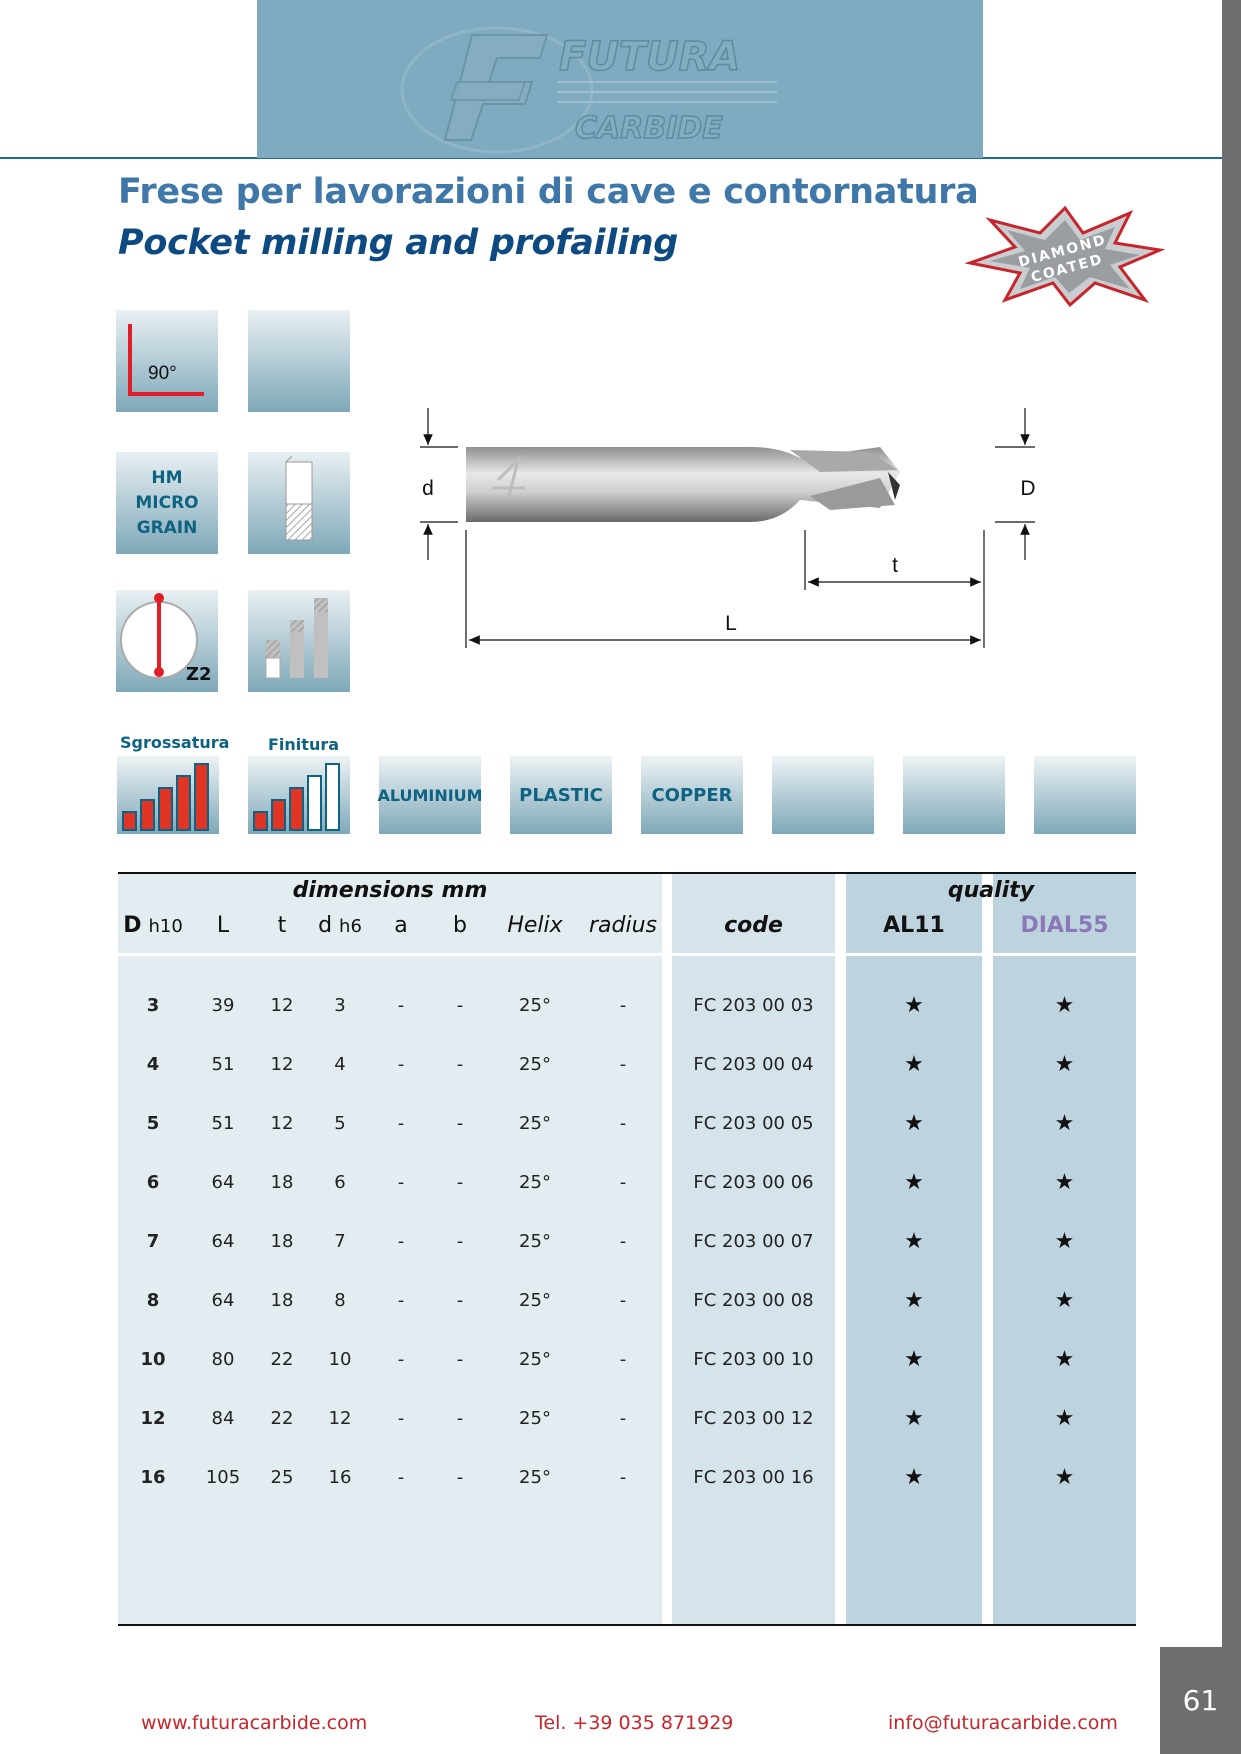  What do you see at coordinates (634, 1723) in the screenshot?
I see `footer-phone: Tel. +39 035 871929` at bounding box center [634, 1723].